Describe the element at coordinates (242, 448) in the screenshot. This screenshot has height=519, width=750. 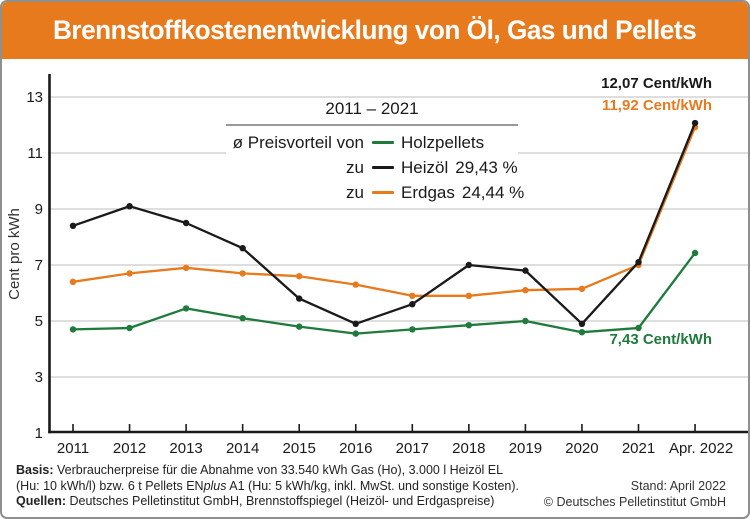
I see `x-tick-label: 2014` at that location.